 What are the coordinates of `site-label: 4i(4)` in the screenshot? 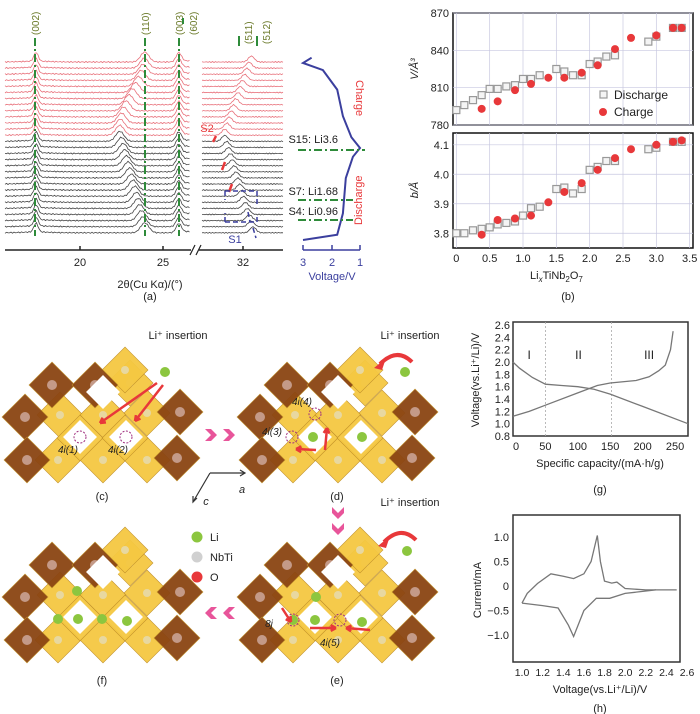 It's located at (302, 402).